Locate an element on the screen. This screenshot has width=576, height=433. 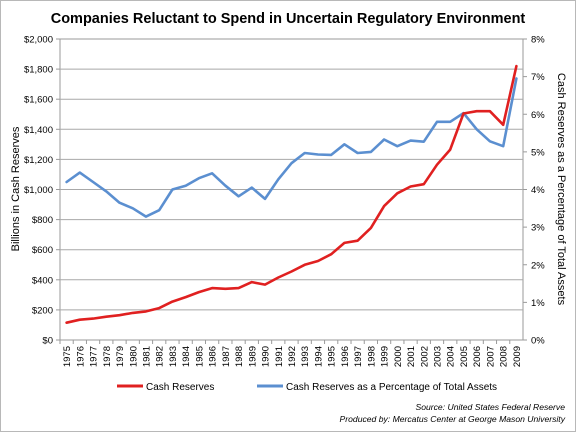
x-tick-label: 1990 is located at coordinates (266, 356).